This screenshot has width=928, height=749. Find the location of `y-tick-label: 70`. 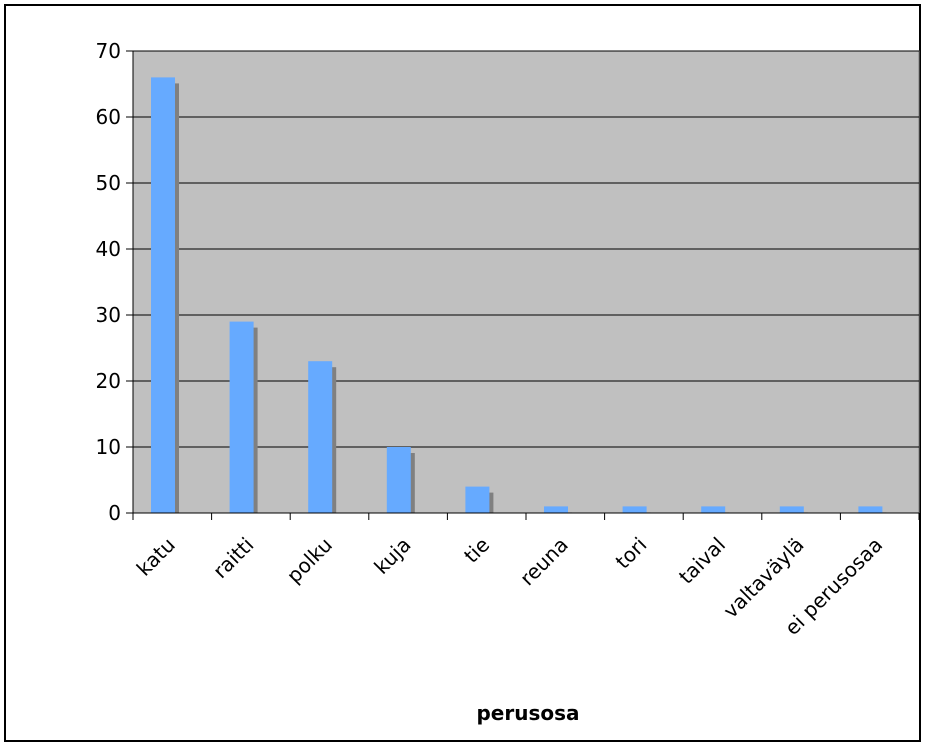

y-tick-label: 70 is located at coordinates (108, 51).